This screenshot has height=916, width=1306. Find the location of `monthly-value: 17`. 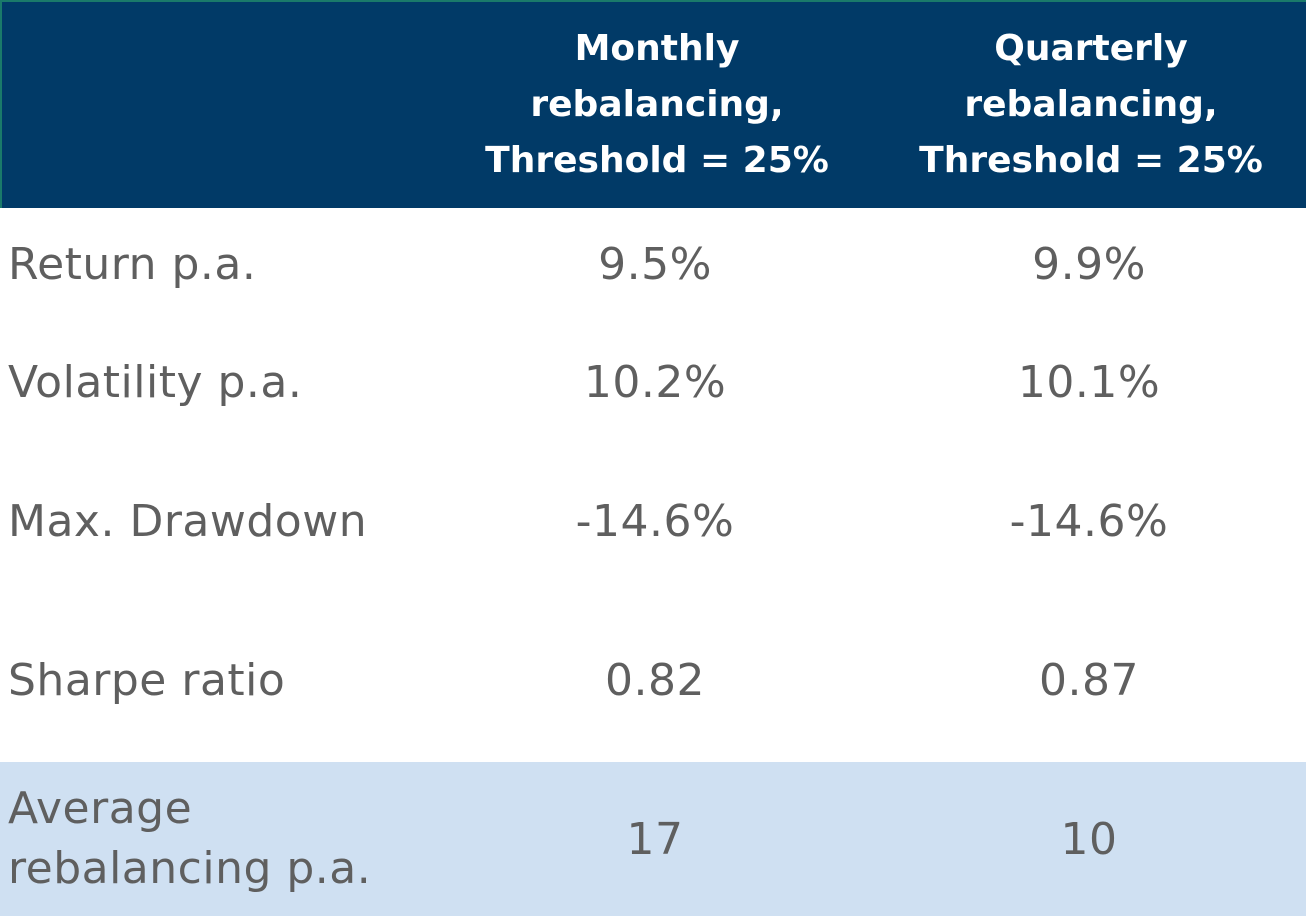

monthly-value: 17 is located at coordinates (655, 839).